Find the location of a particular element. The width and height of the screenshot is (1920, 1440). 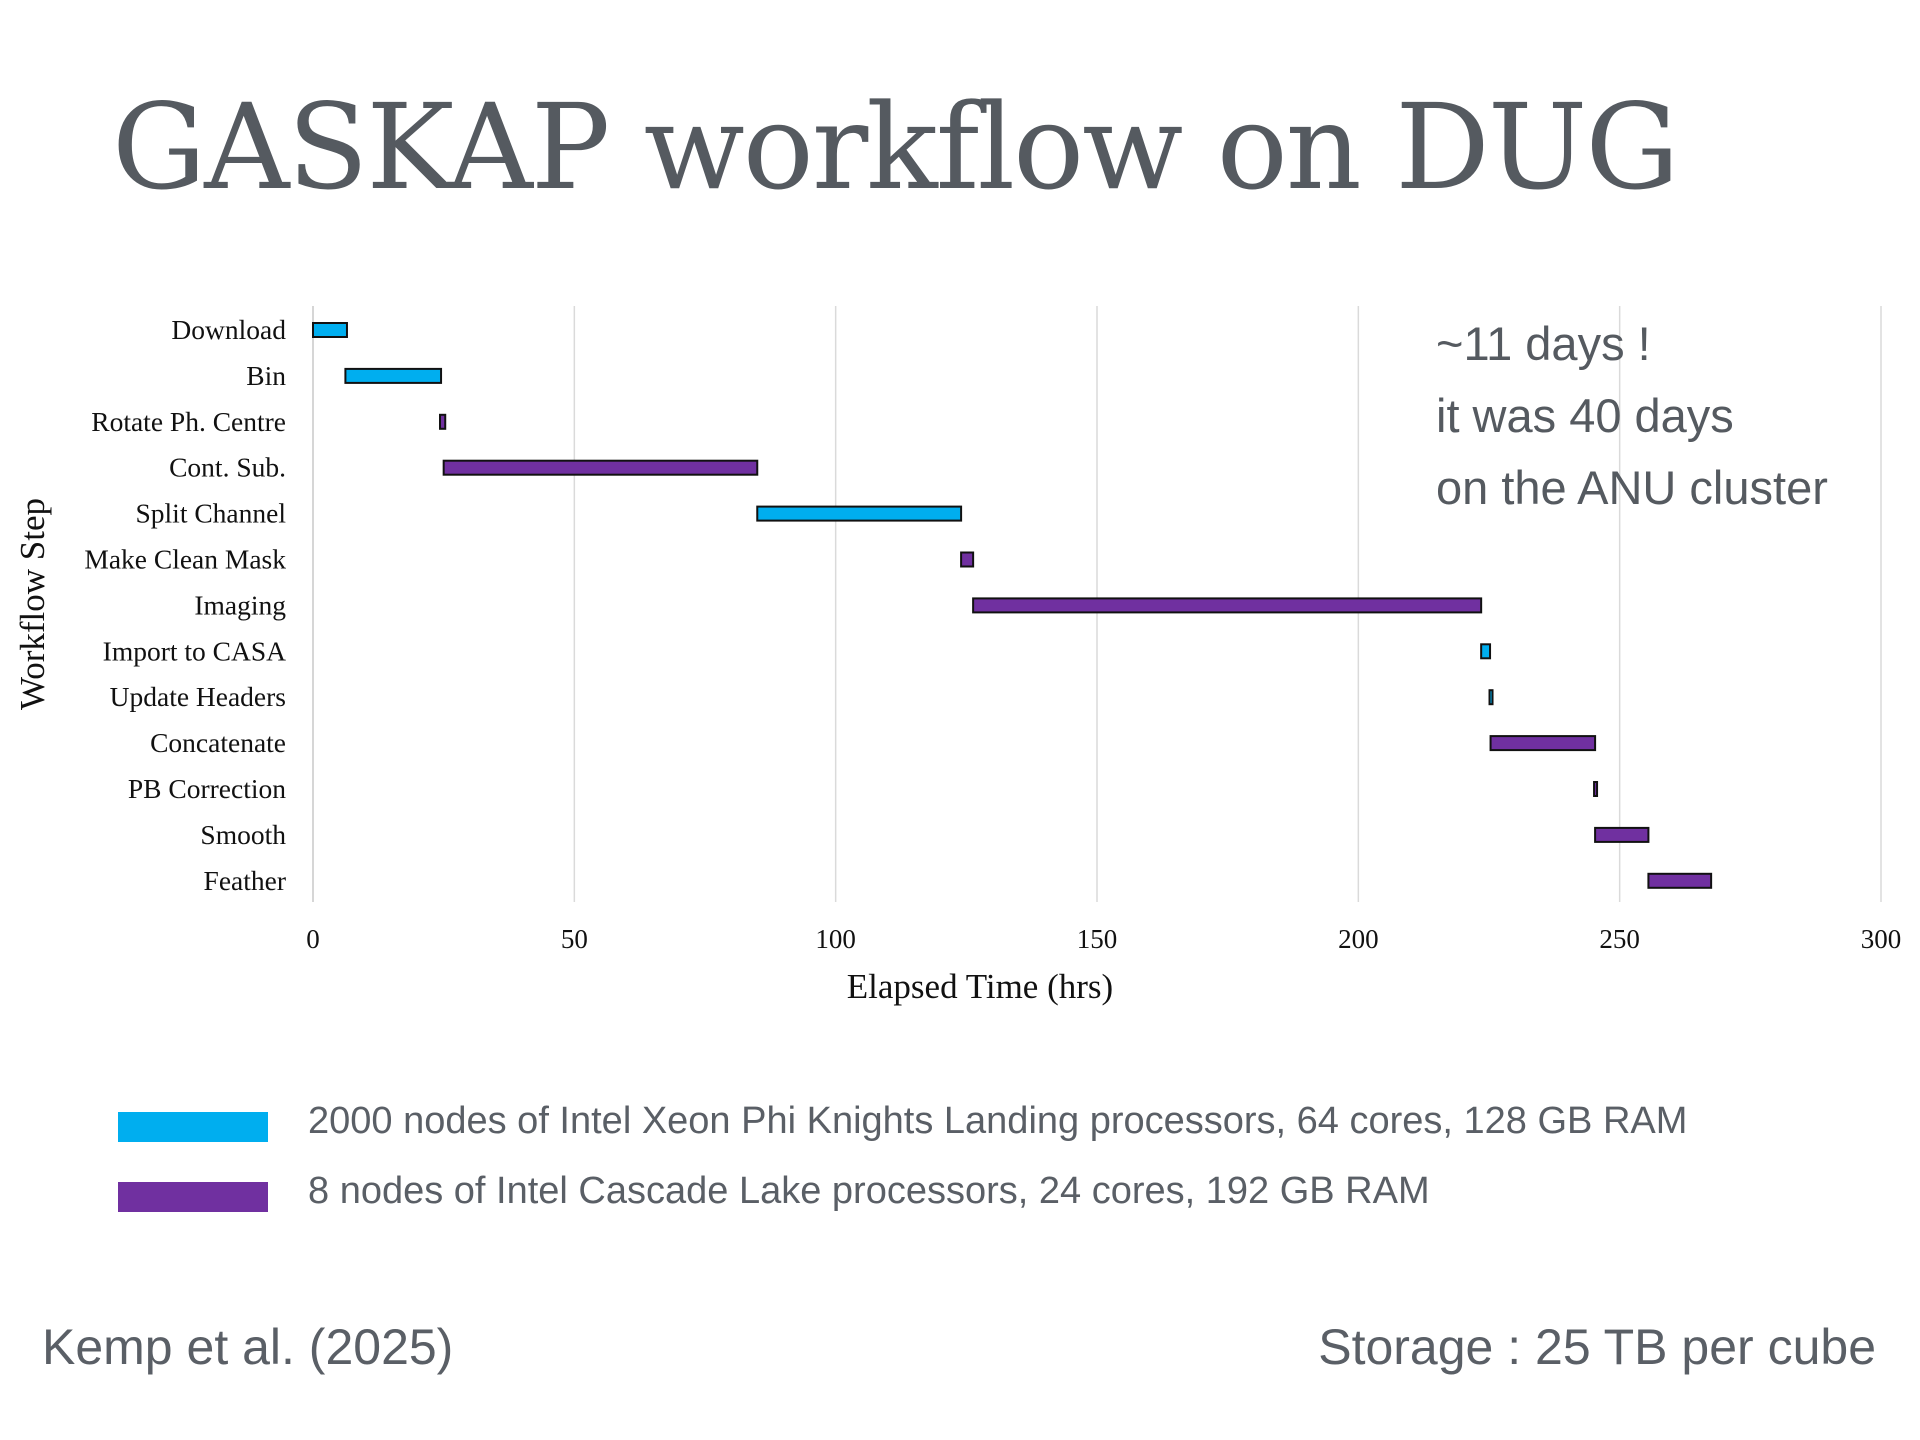

task-label: Split Channel is located at coordinates (211, 513).